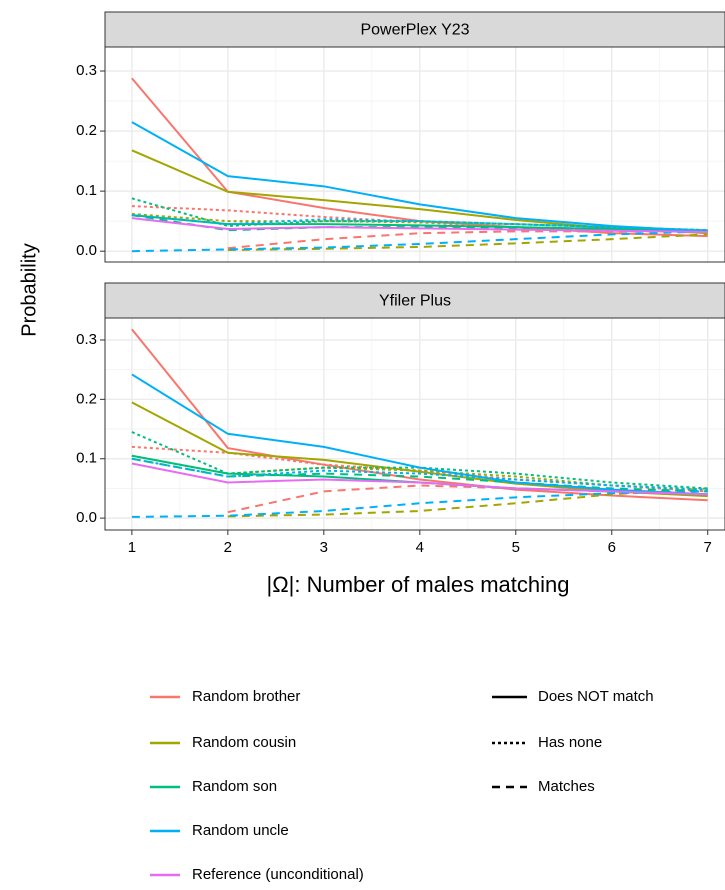 This screenshot has width=725, height=890. I want to click on x-tick-label: 2, so click(228, 547).